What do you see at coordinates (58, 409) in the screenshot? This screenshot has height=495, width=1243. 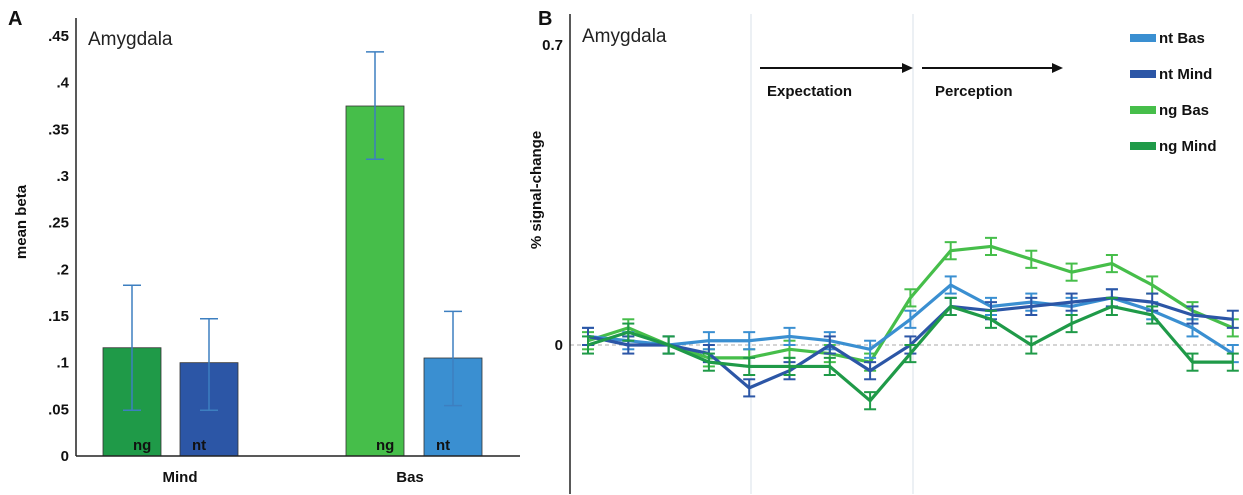 I see `panel-a-y-tick-label: .05` at bounding box center [58, 409].